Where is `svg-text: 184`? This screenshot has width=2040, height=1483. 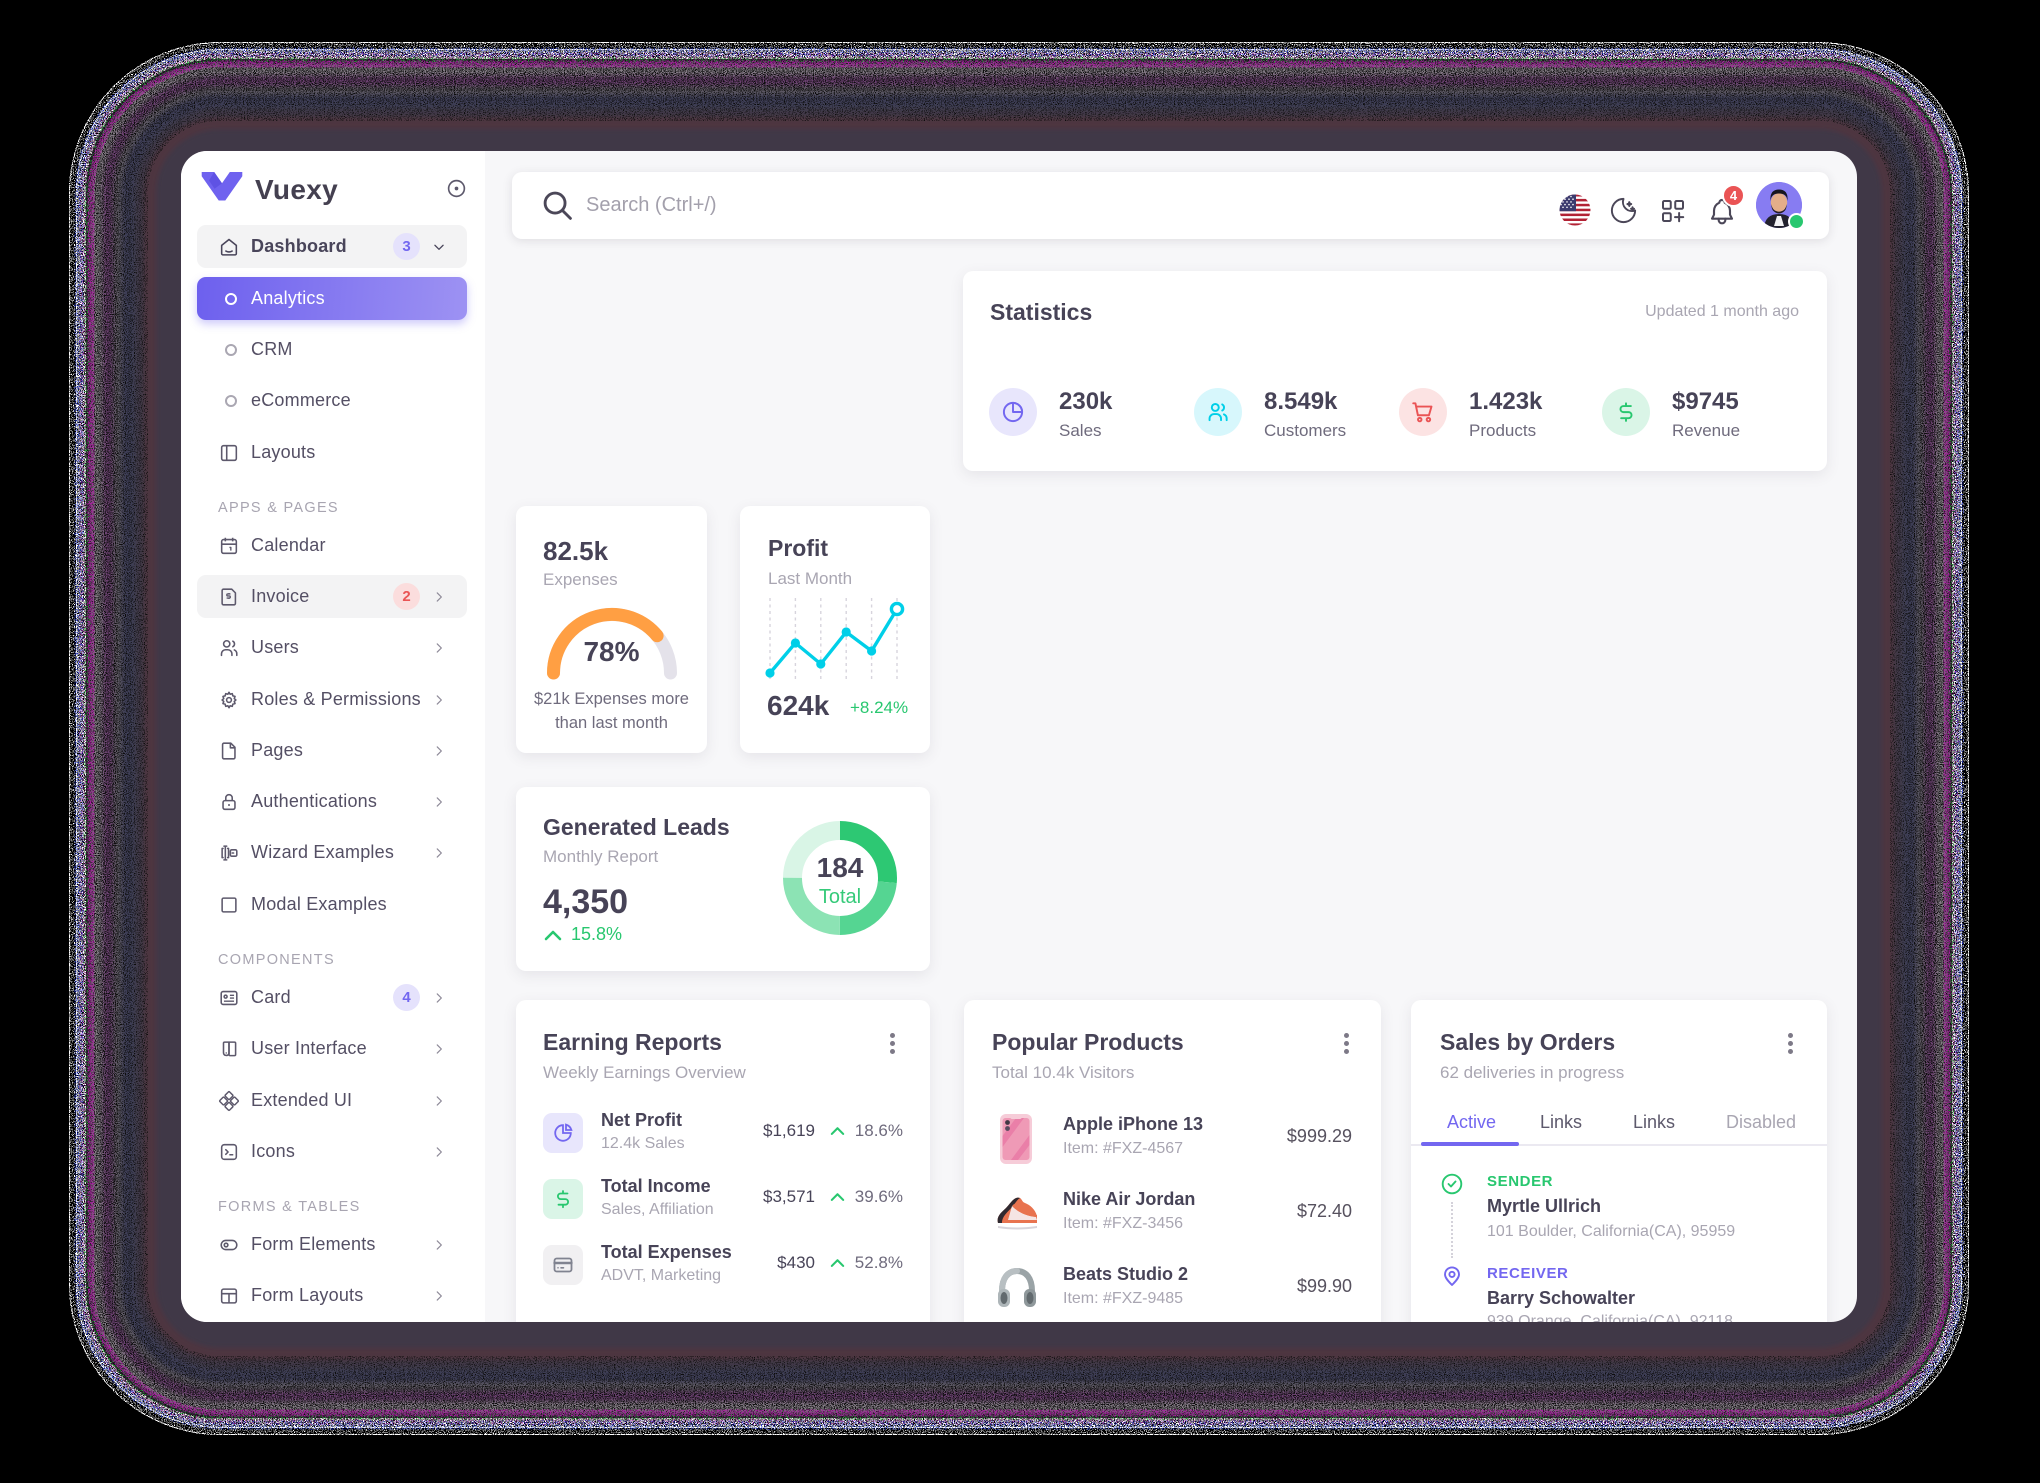
svg-text: 184 is located at coordinates (840, 867).